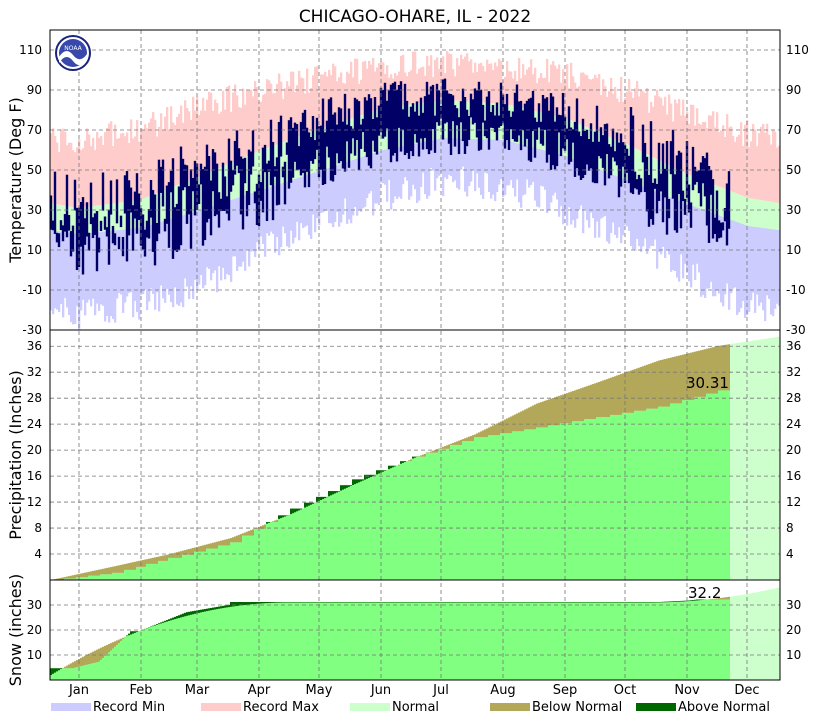 The height and width of the screenshot is (720, 830). I want to click on precipitation-ytick-left: 20, so click(34, 450).